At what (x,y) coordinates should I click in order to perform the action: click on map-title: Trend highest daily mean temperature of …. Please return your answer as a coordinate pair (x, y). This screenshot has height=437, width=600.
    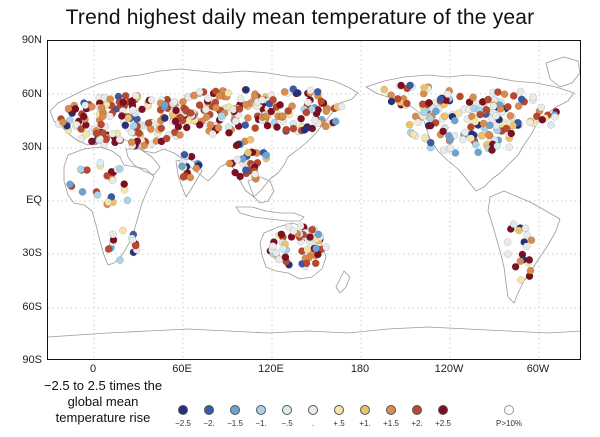
    Looking at the image, I should click on (300, 17).